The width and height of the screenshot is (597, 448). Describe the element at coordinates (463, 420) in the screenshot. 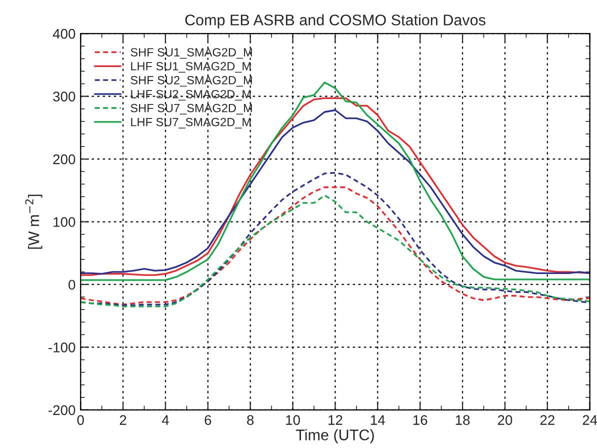

I see `x-tick-label: 18` at that location.